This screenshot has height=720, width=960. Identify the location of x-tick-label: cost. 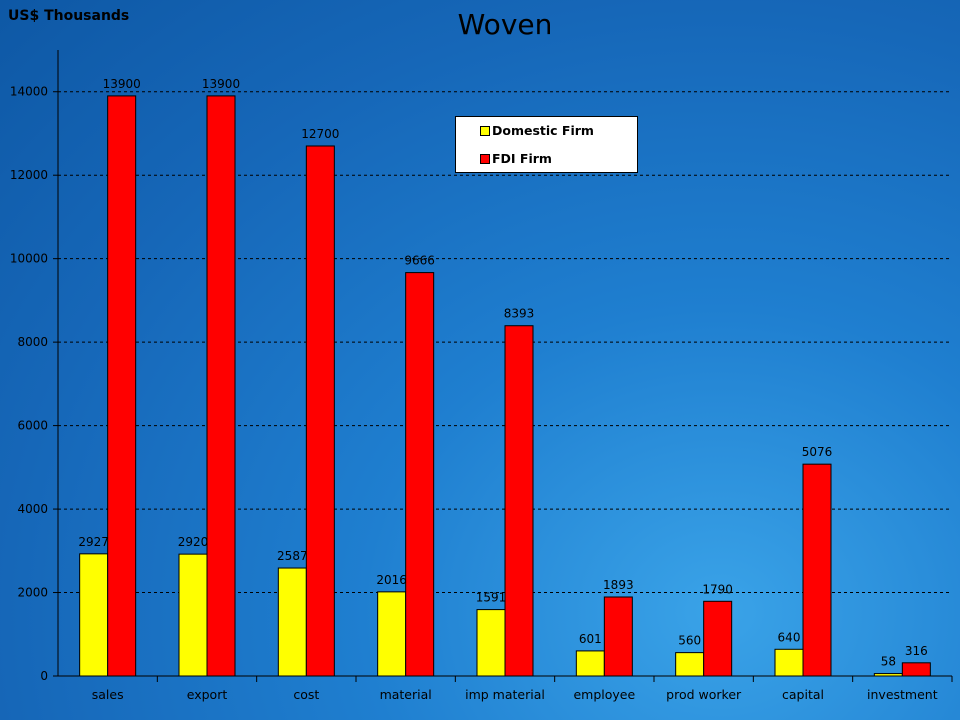
(306, 694).